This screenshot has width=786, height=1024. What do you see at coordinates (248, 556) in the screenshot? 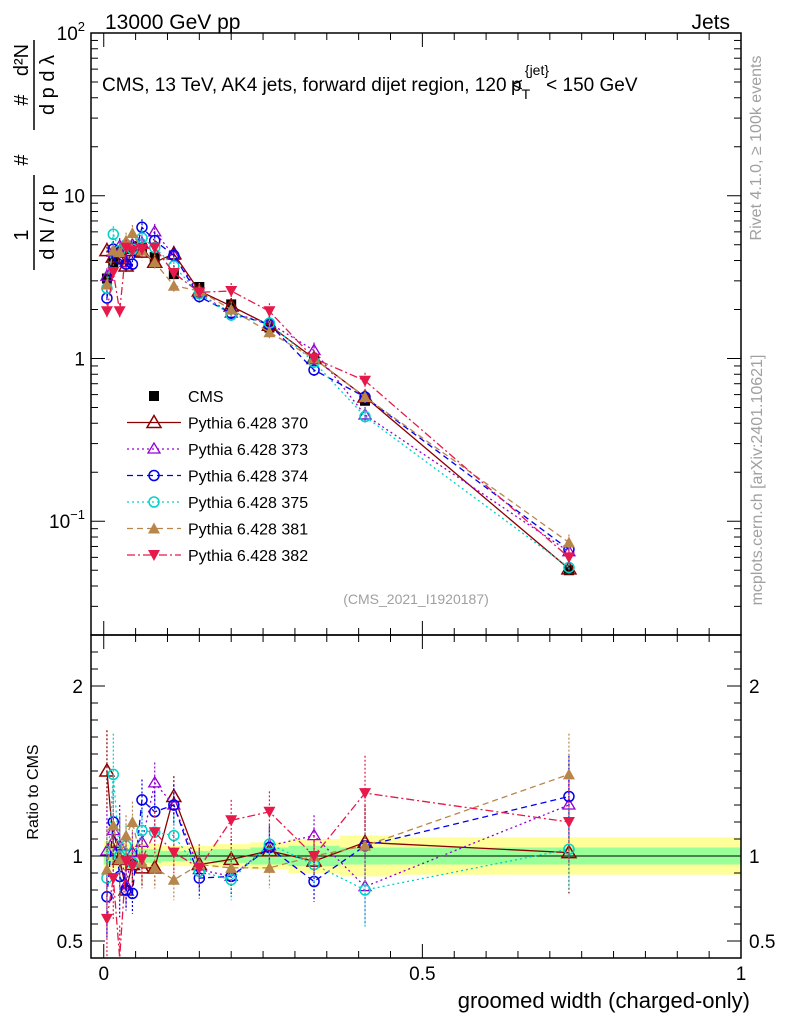
I see `legend-label: Pythia 6.428 382` at bounding box center [248, 556].